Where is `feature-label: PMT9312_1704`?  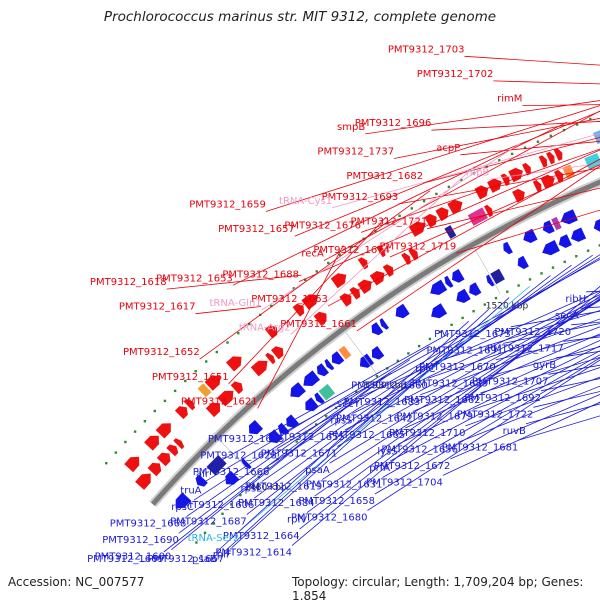
feature-label: PMT9312_1704 is located at coordinates (404, 482).